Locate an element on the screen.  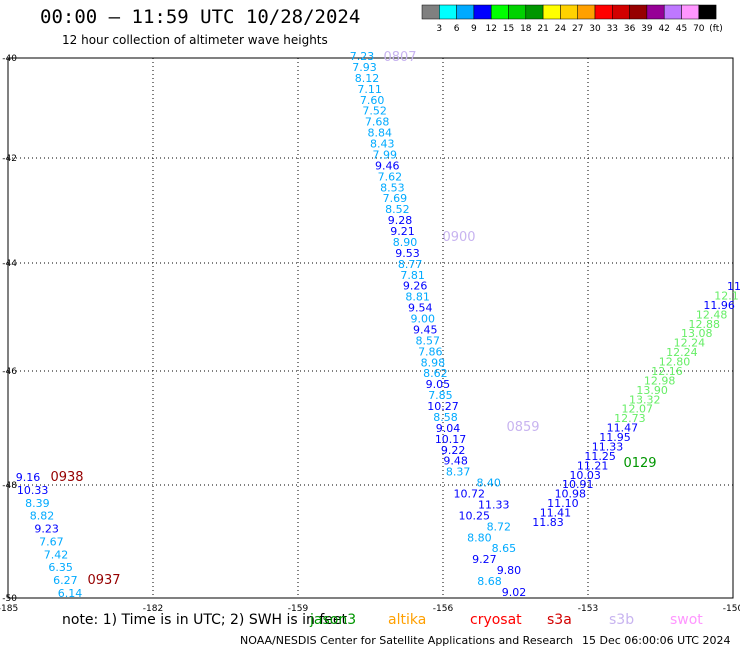
wave-height-value: 11 is located at coordinates (733, 286).